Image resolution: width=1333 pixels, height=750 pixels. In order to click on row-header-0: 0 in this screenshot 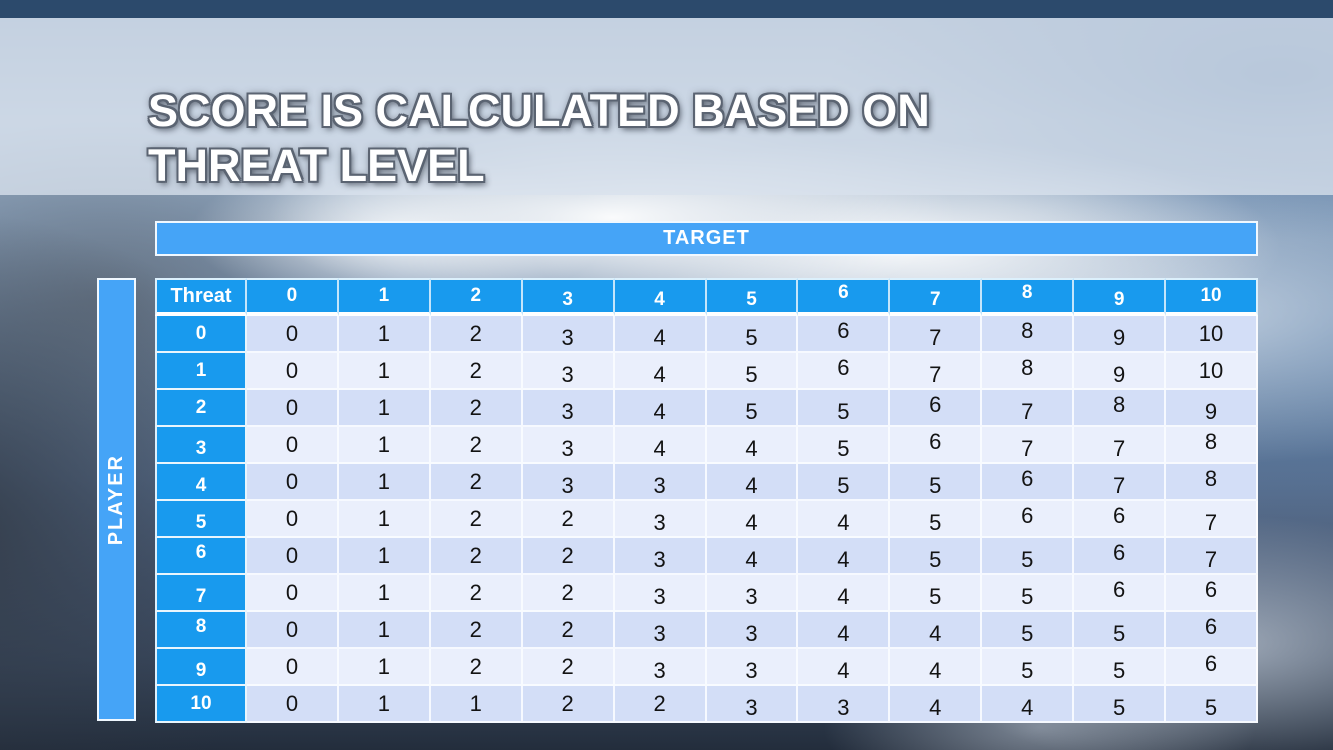, I will do `click(201, 334)`.